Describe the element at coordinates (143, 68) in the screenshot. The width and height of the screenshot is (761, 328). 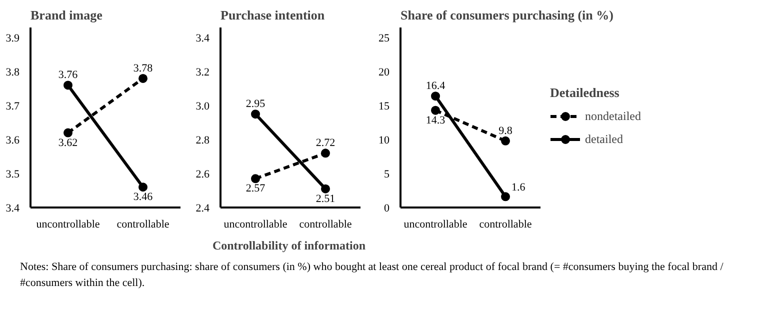
I see `data-label: 3.78` at that location.